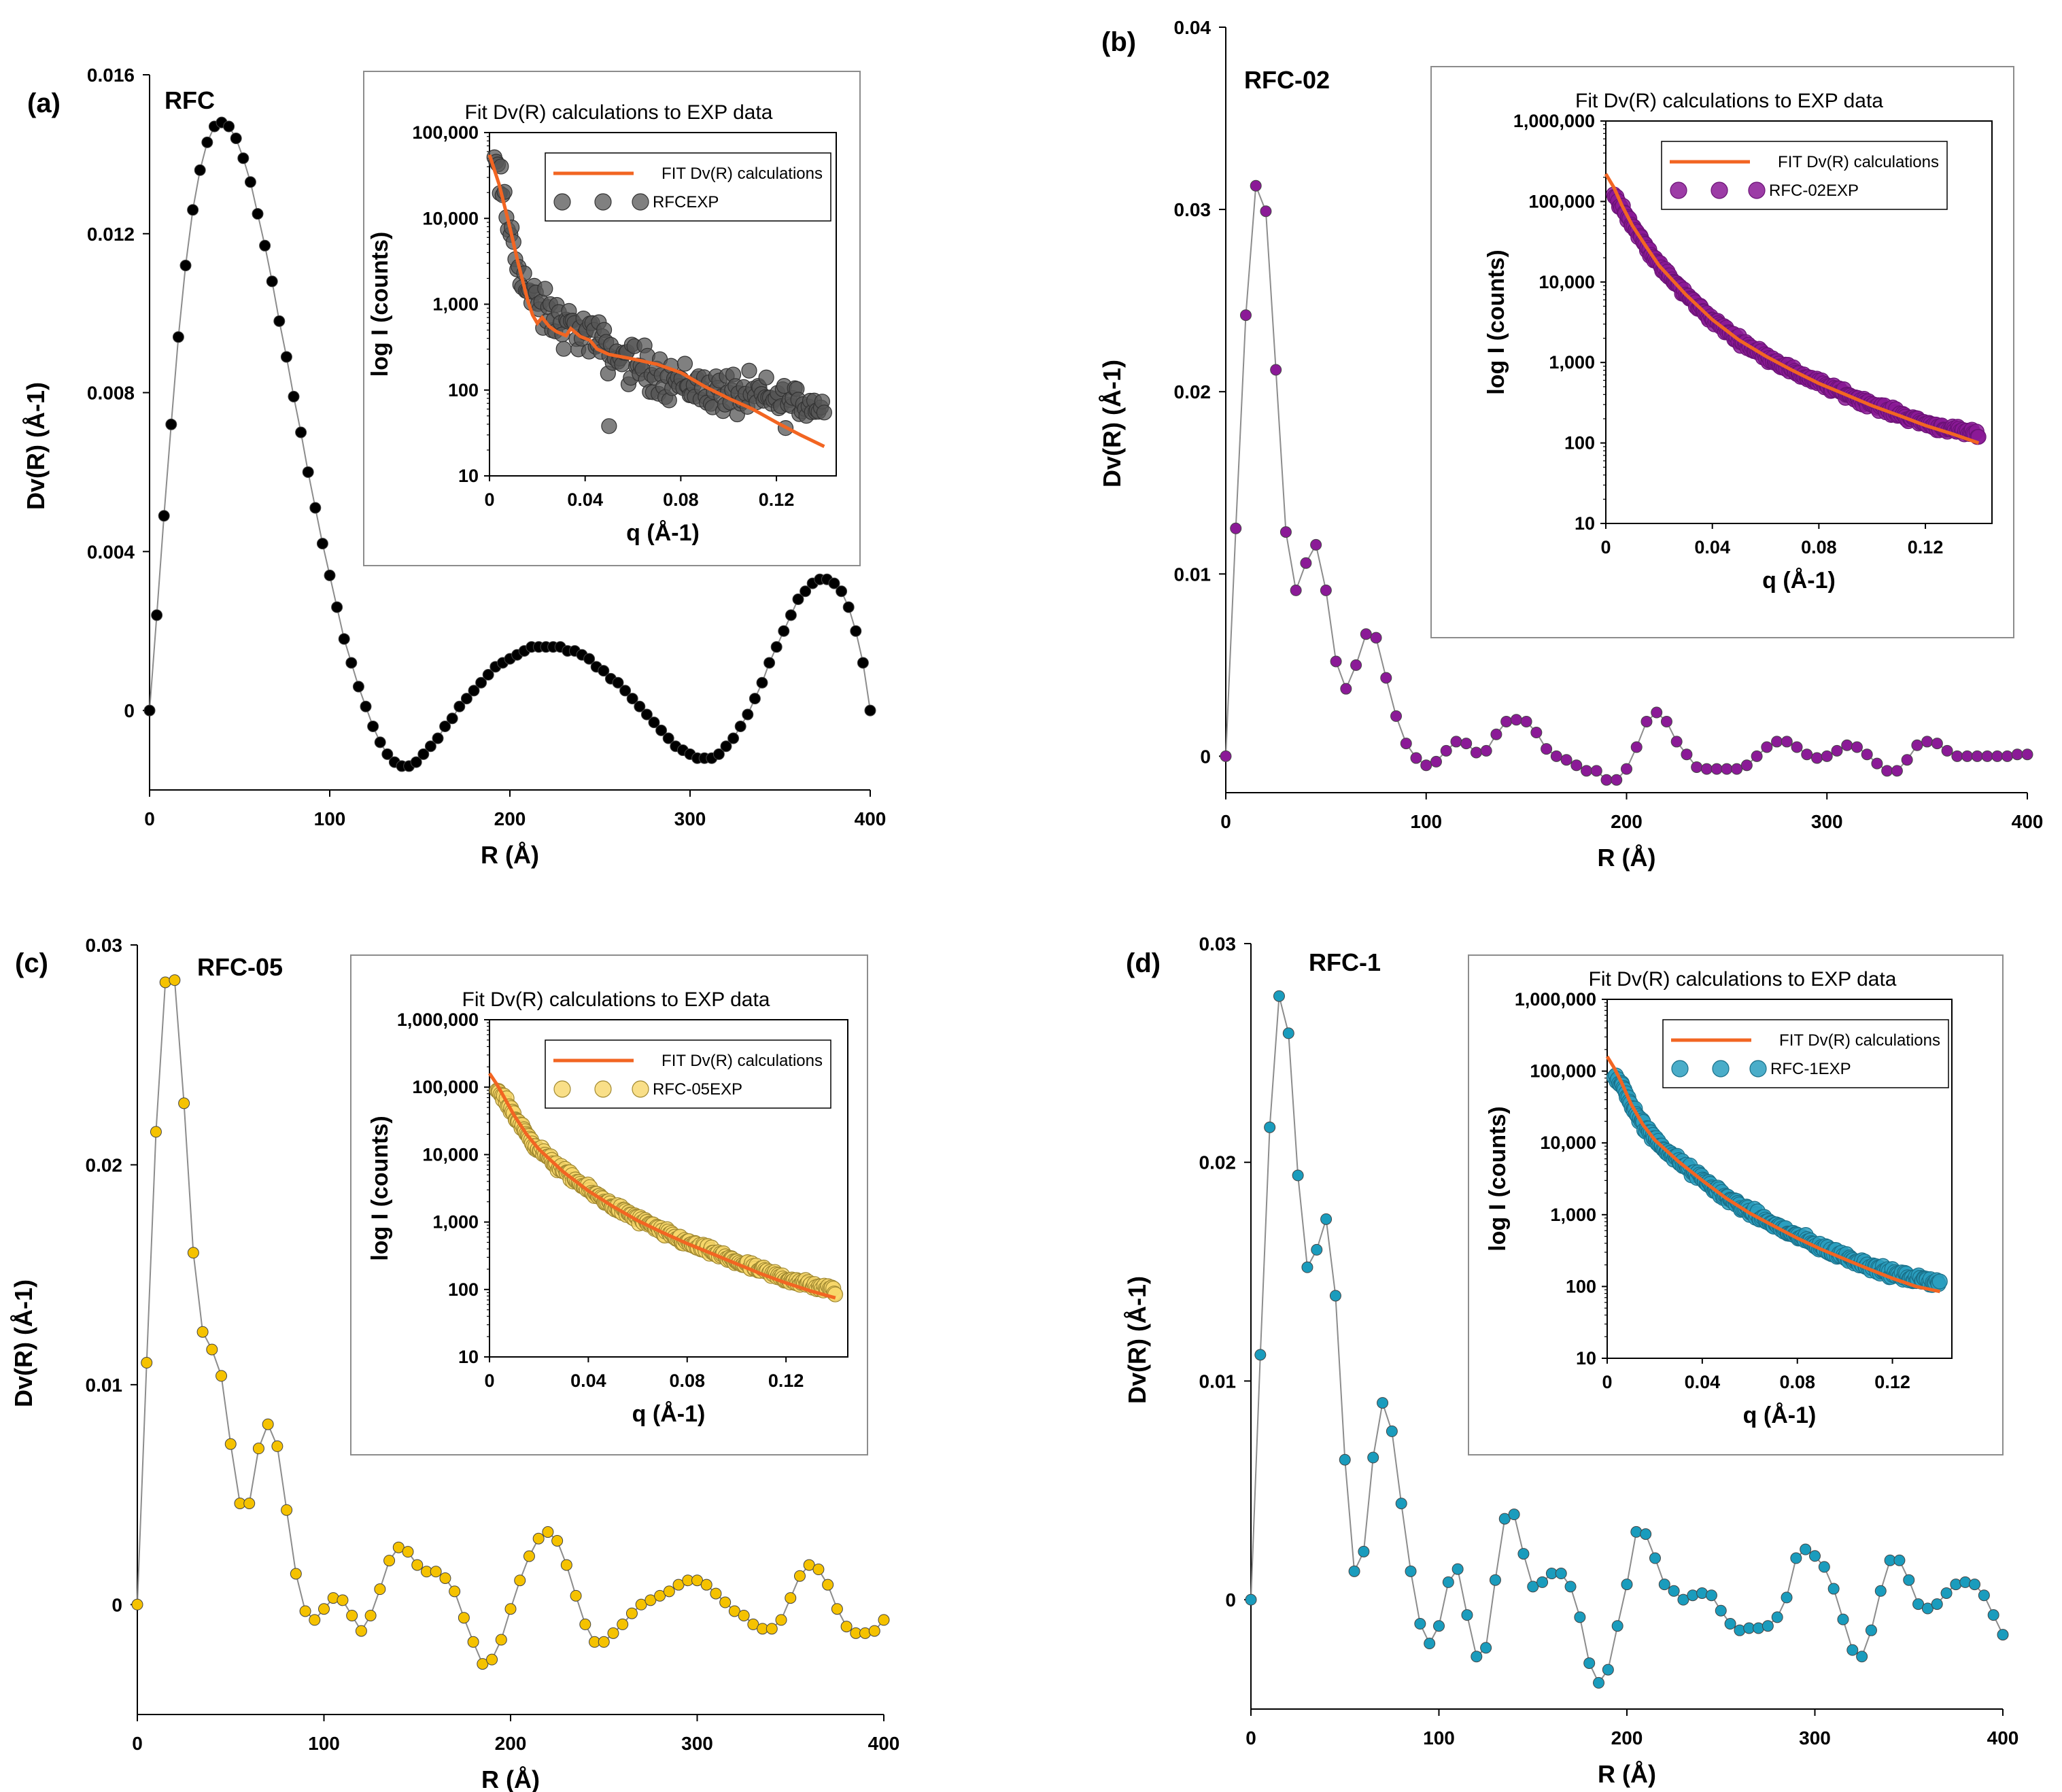 This screenshot has height=1792, width=2062. I want to click on y-tick-label: 0.012, so click(111, 234).